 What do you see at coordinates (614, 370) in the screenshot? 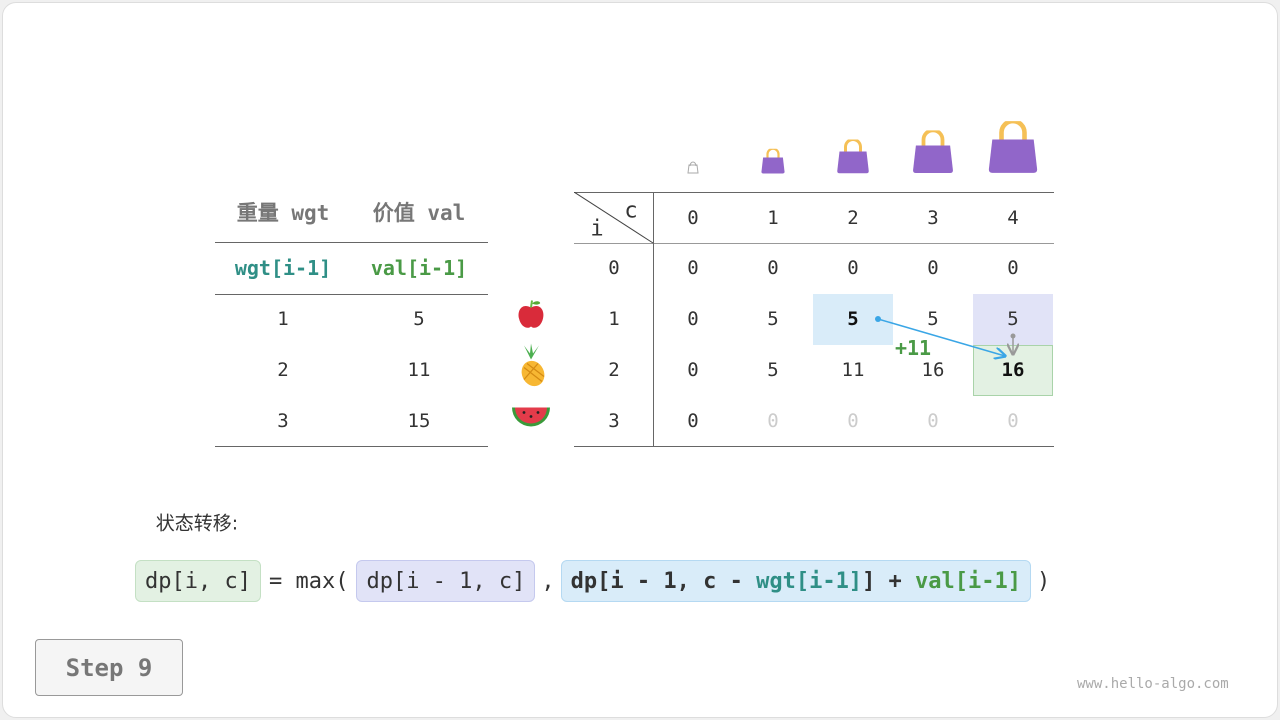
I see `row-label: 2` at bounding box center [614, 370].